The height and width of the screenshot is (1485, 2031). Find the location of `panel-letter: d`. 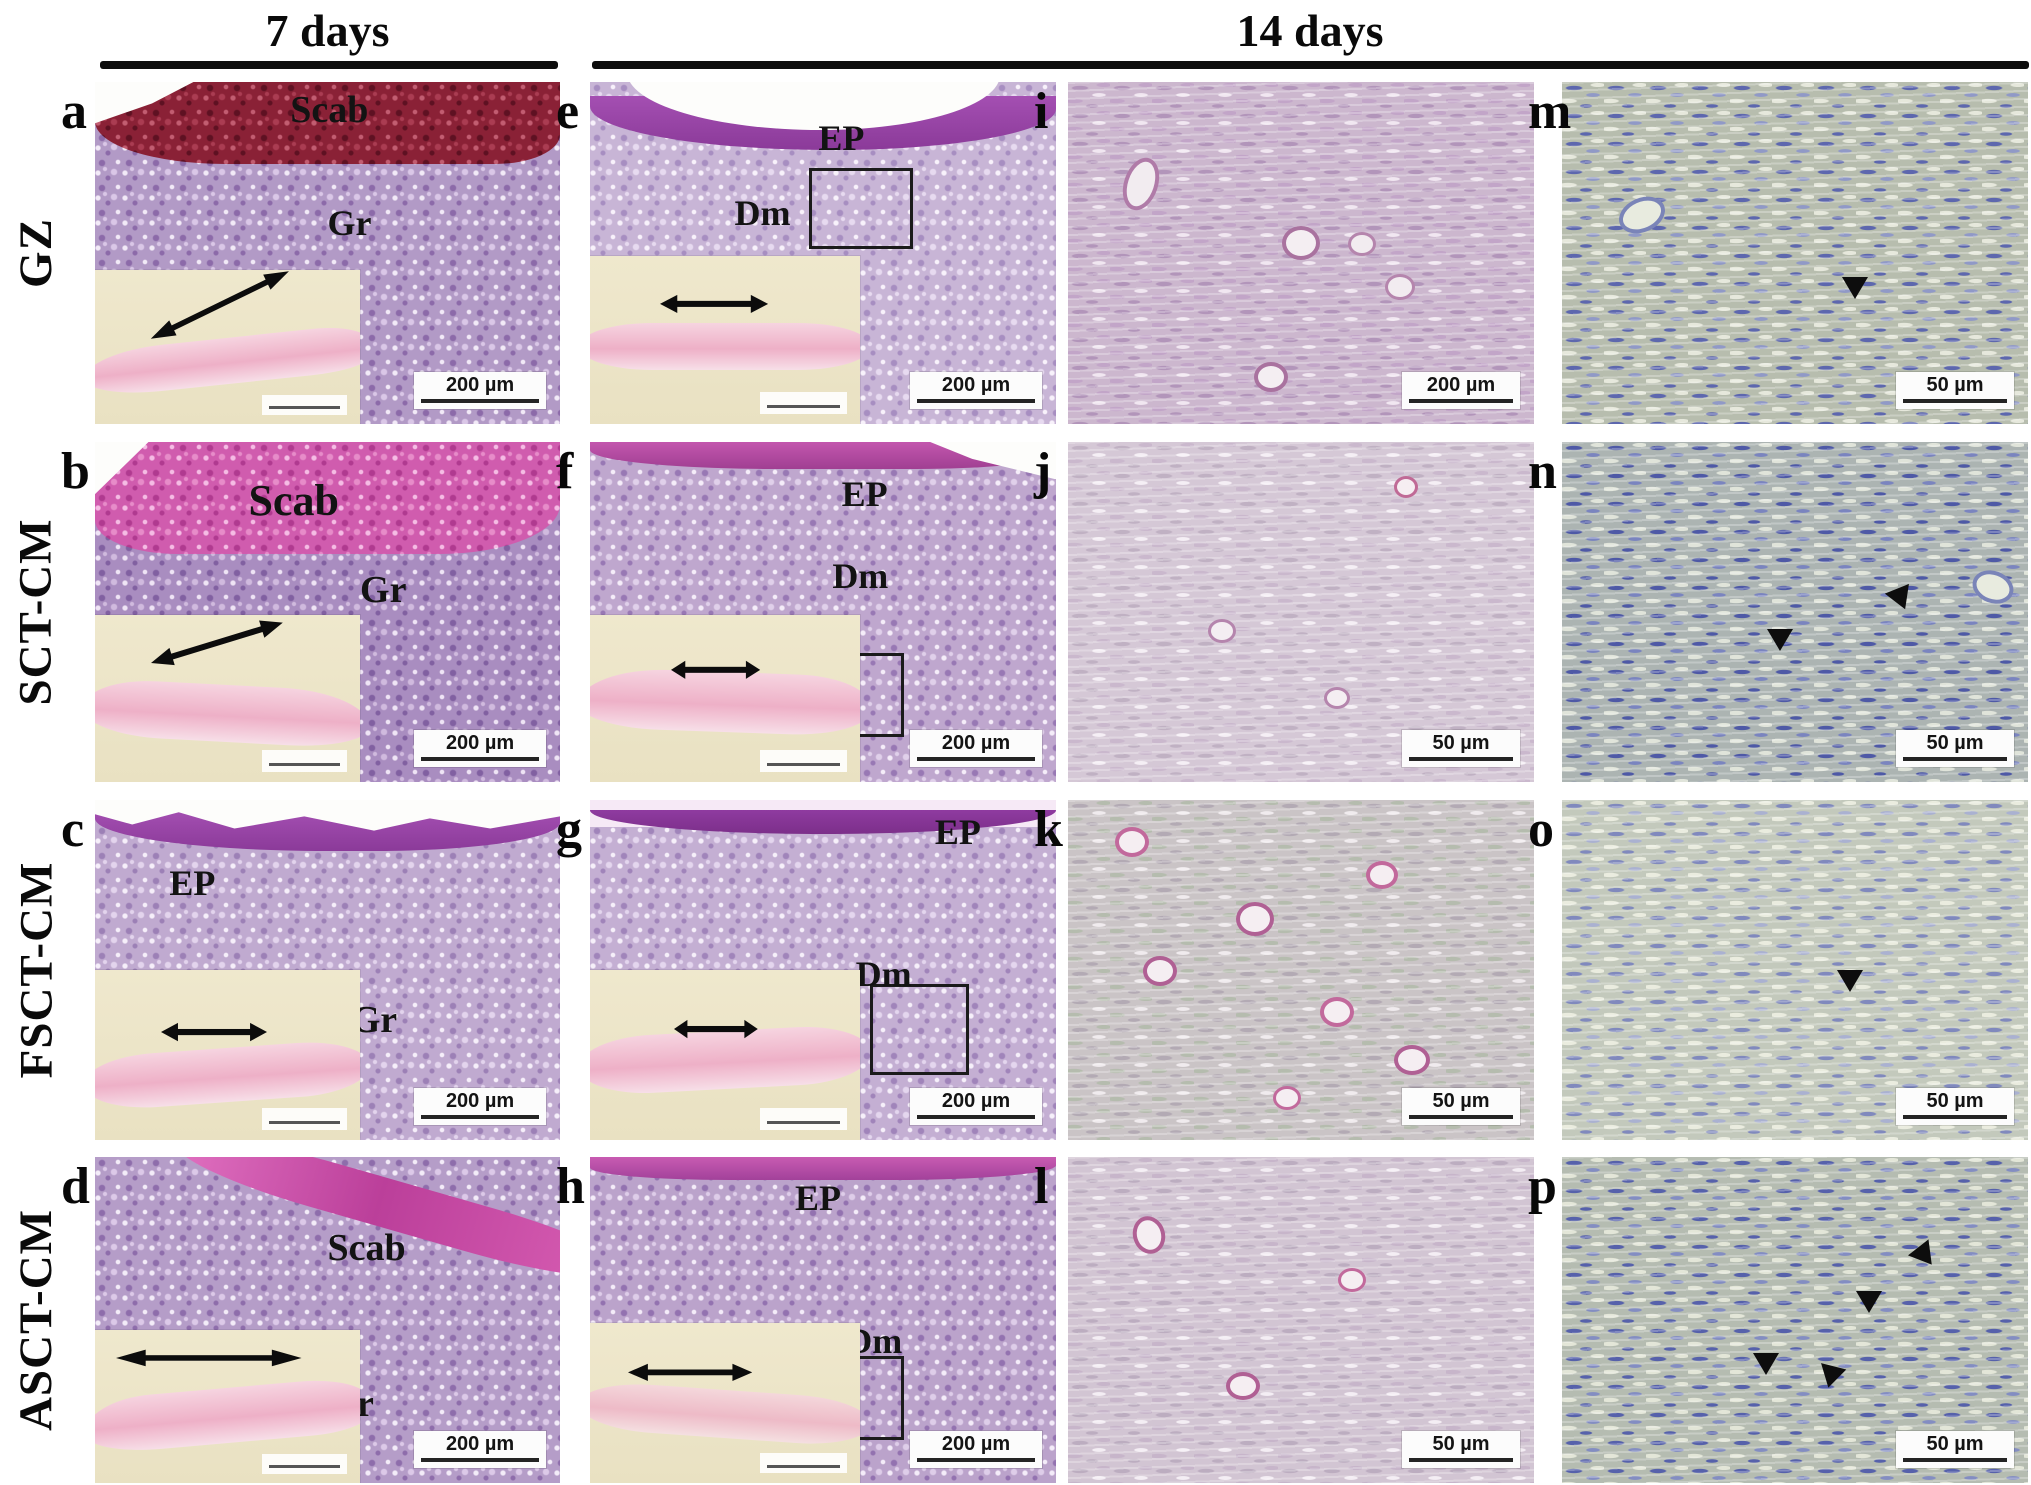

panel-letter: d is located at coordinates (75, 1186).